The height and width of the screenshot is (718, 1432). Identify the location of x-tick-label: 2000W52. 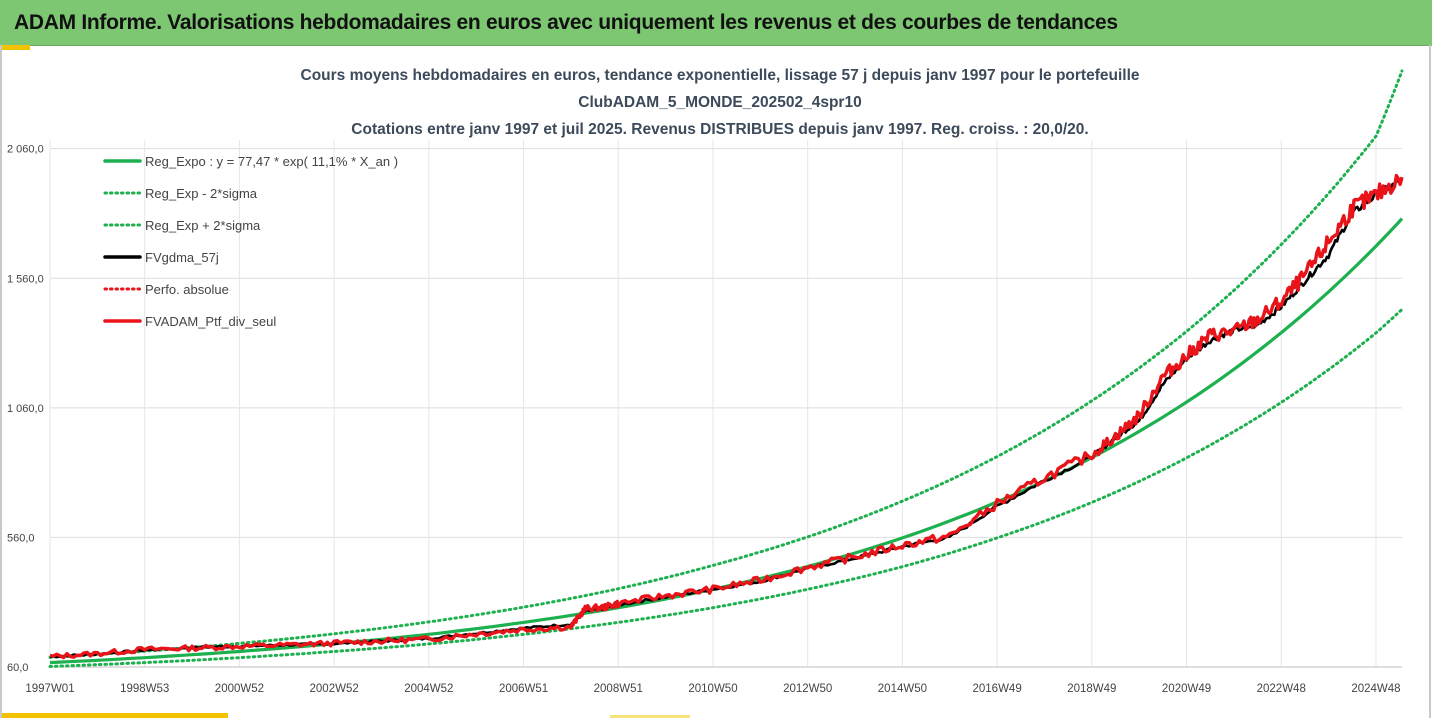
(239, 689).